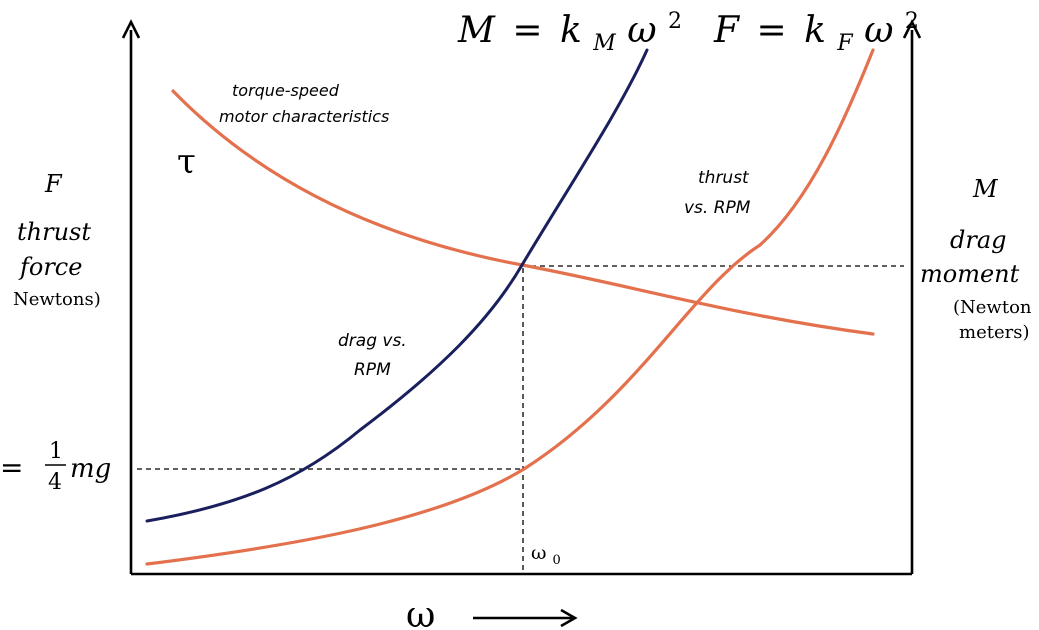  What do you see at coordinates (131, 29) in the screenshot?
I see `left-y-axis-arrowhead` at bounding box center [131, 29].